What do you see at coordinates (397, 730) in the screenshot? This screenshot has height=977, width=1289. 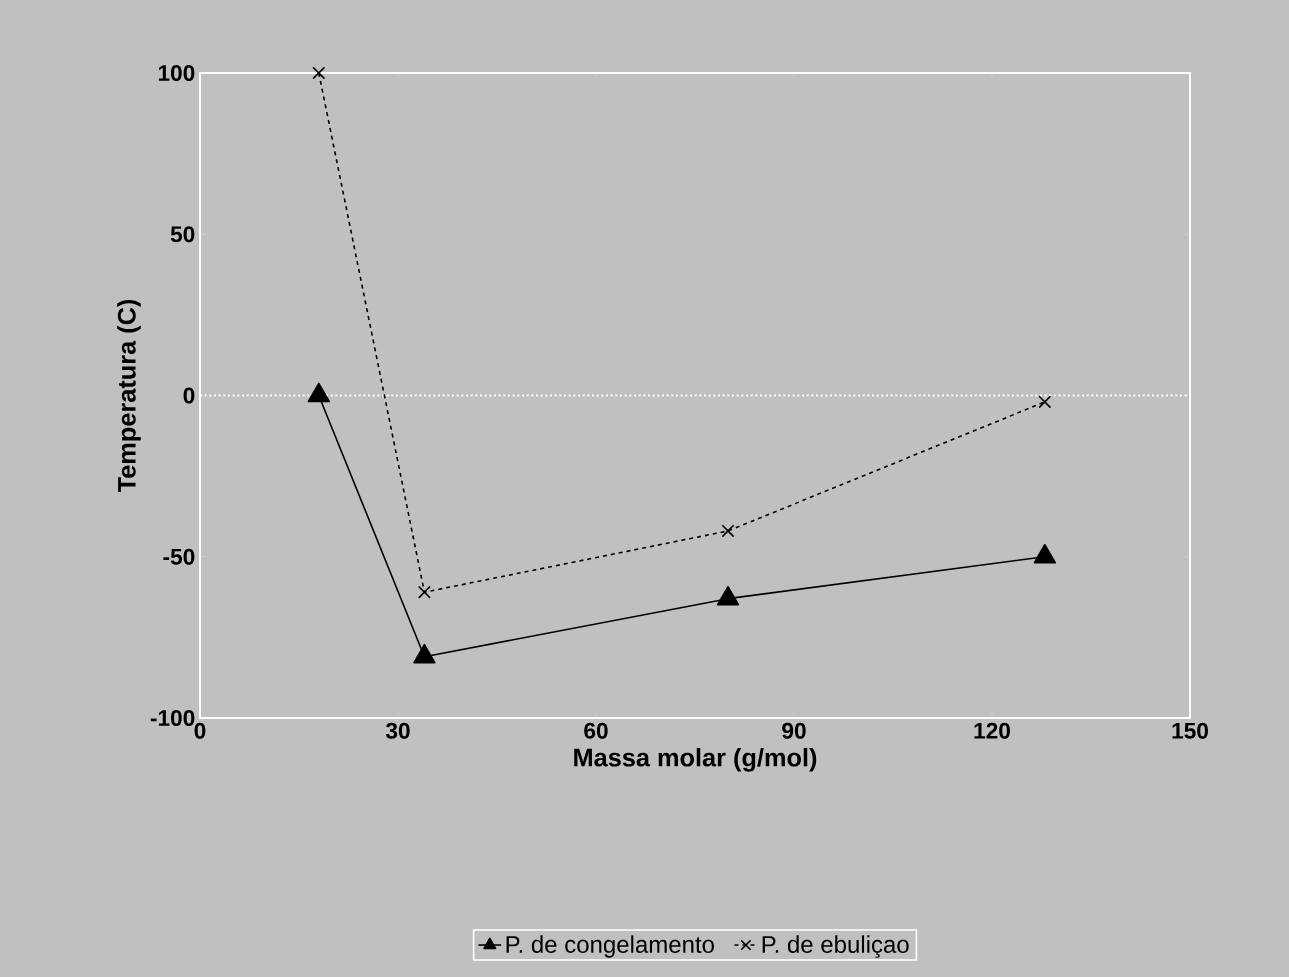 I see `x-tick-label: 30` at bounding box center [397, 730].